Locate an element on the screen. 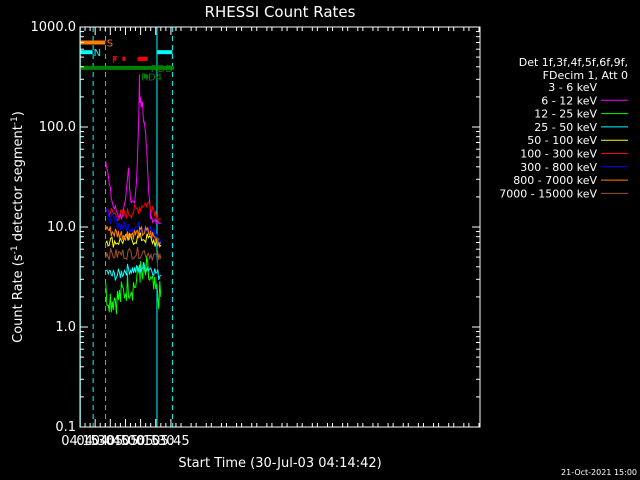 The image size is (640, 480). flag-label-rdd: RDD is located at coordinates (162, 69).